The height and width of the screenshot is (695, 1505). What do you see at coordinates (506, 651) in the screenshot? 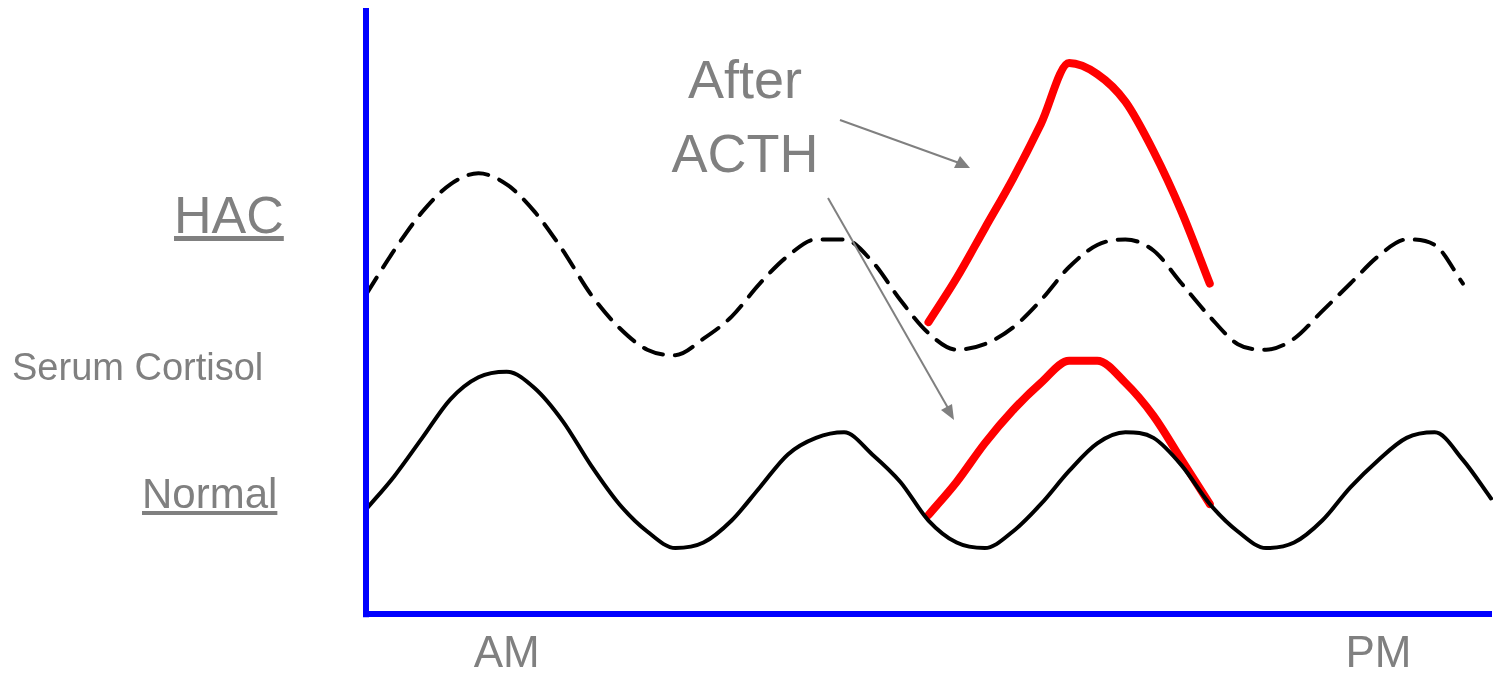
I see `x-tick-label: AM` at bounding box center [506, 651].